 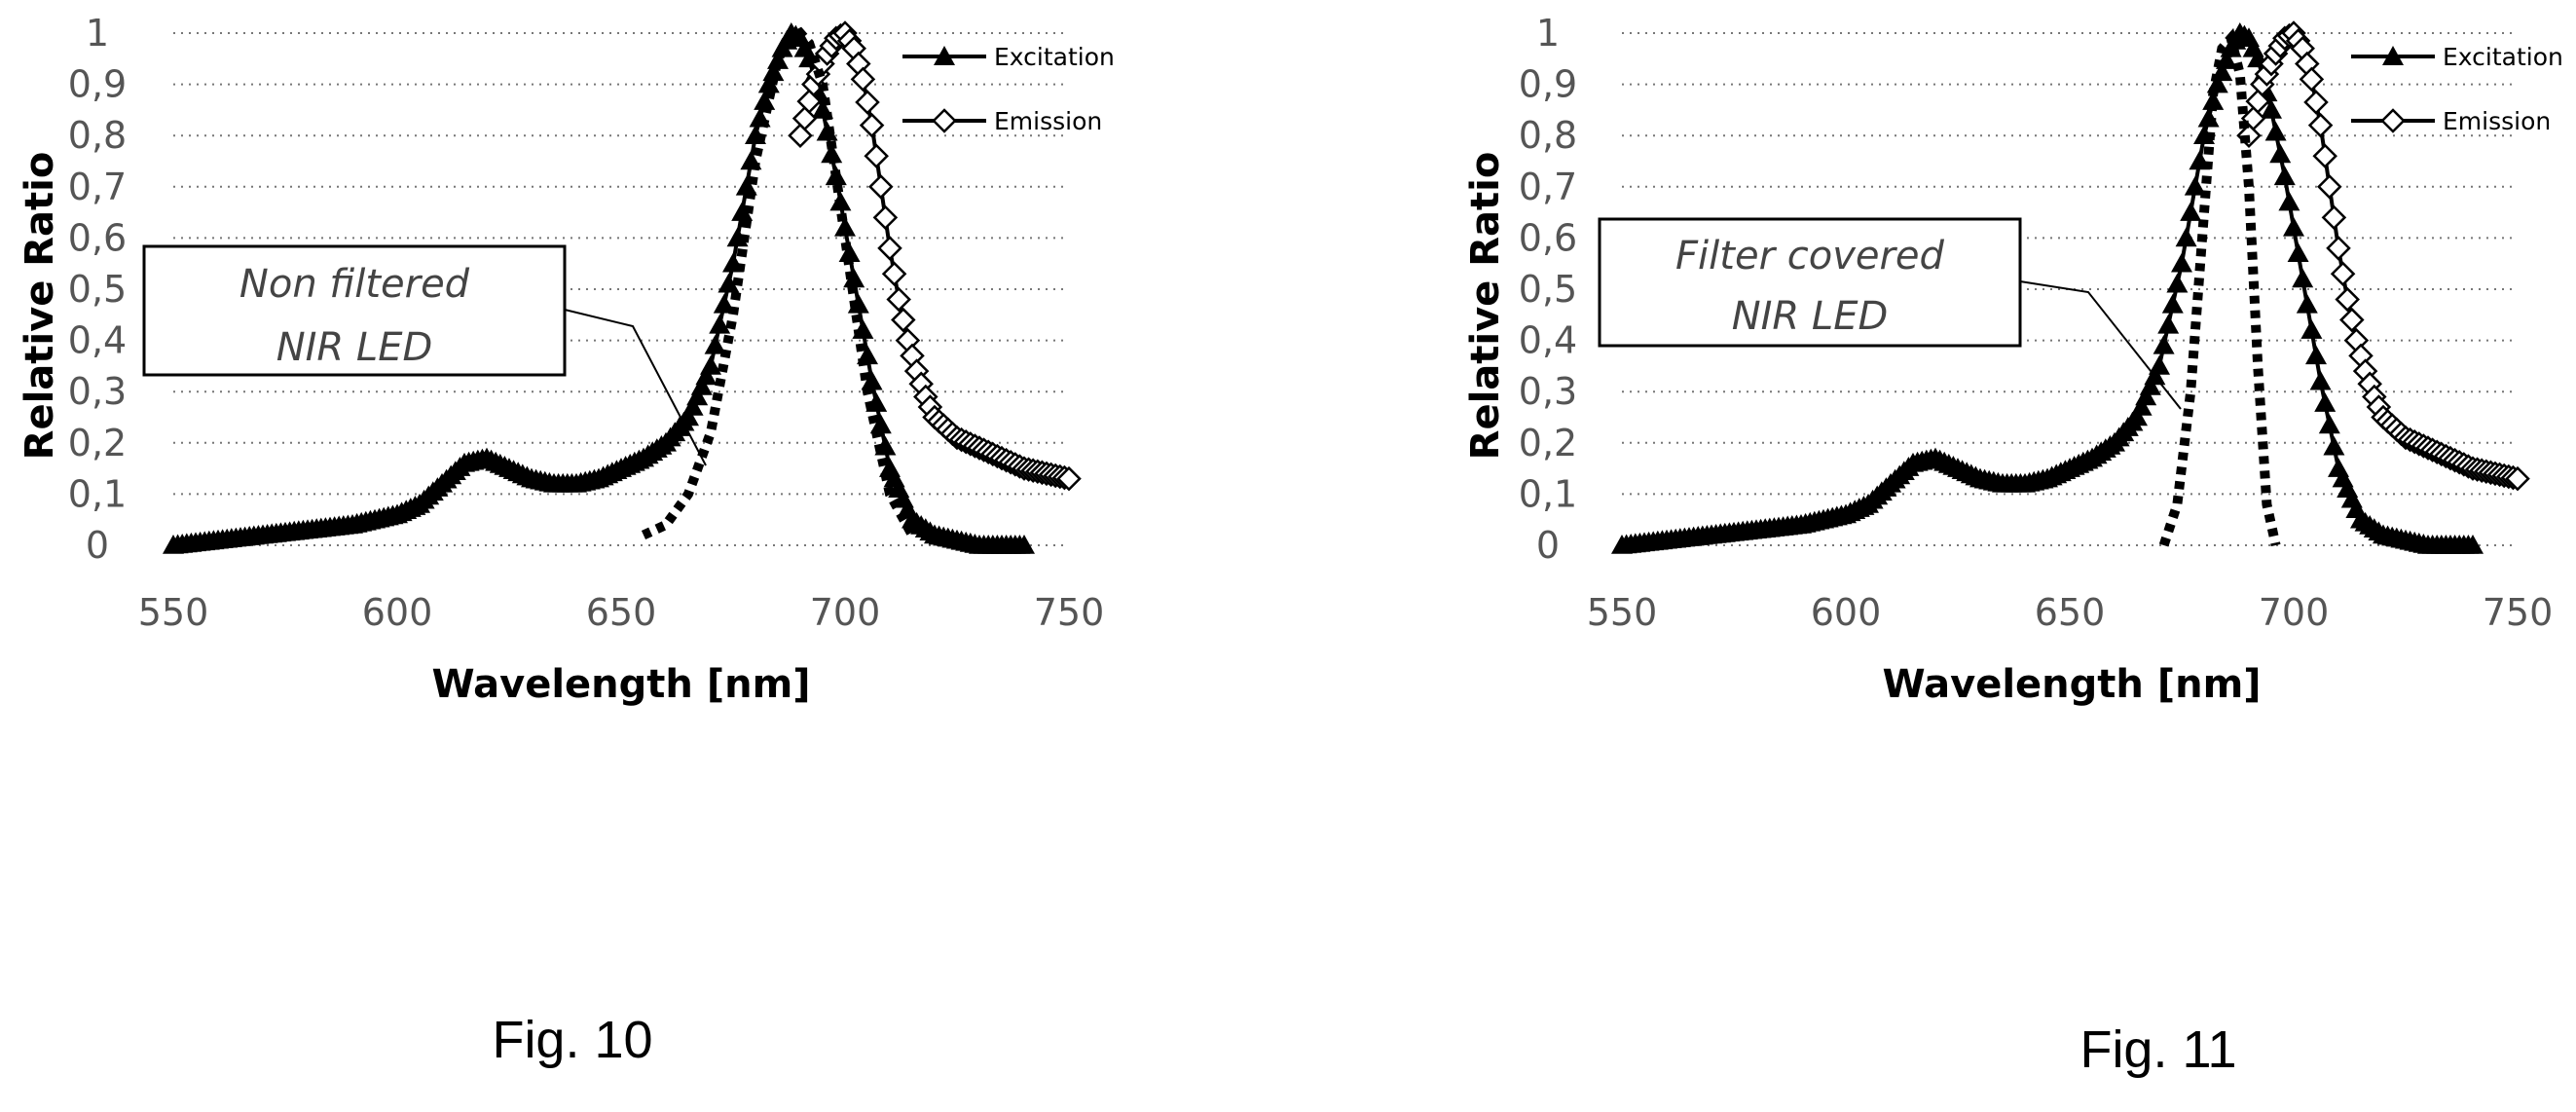 What do you see at coordinates (1890, 313) in the screenshot?
I see `annotation-callout: Filter covered NIR LED` at bounding box center [1890, 313].